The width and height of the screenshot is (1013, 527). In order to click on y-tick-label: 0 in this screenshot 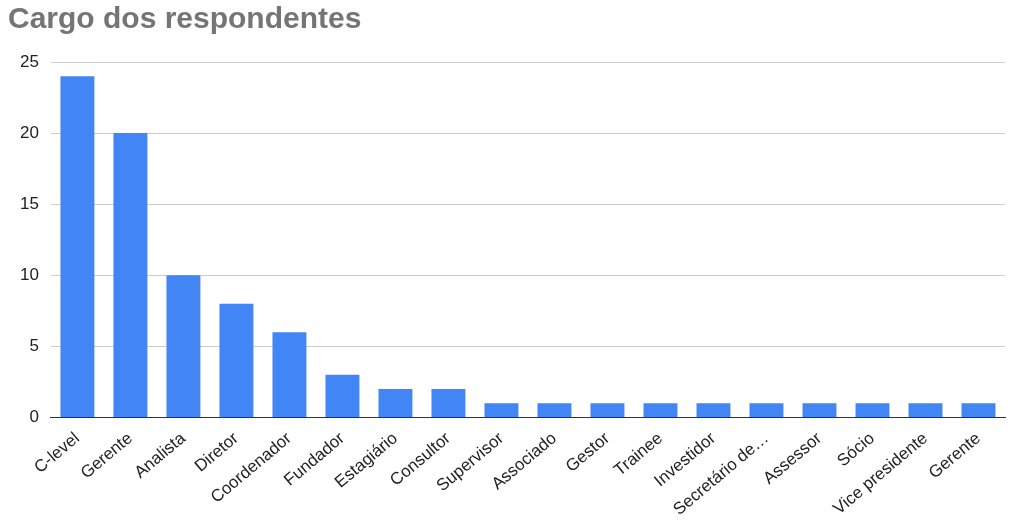, I will do `click(34, 417)`.